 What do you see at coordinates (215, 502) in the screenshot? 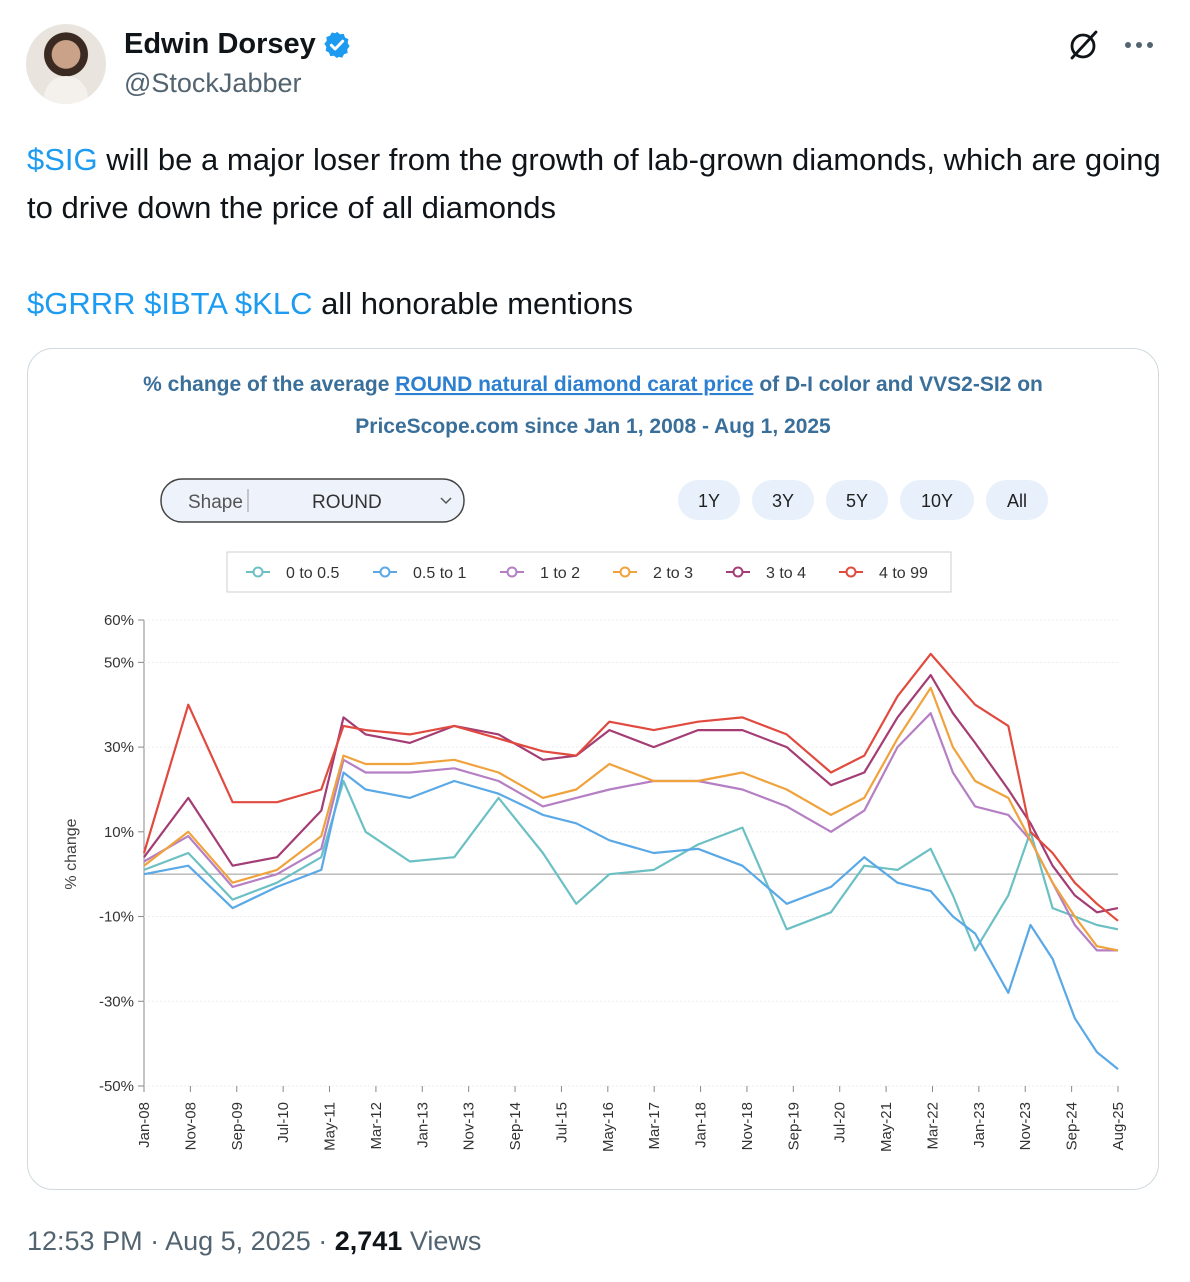
I see `shape-select-label: Shape` at bounding box center [215, 502].